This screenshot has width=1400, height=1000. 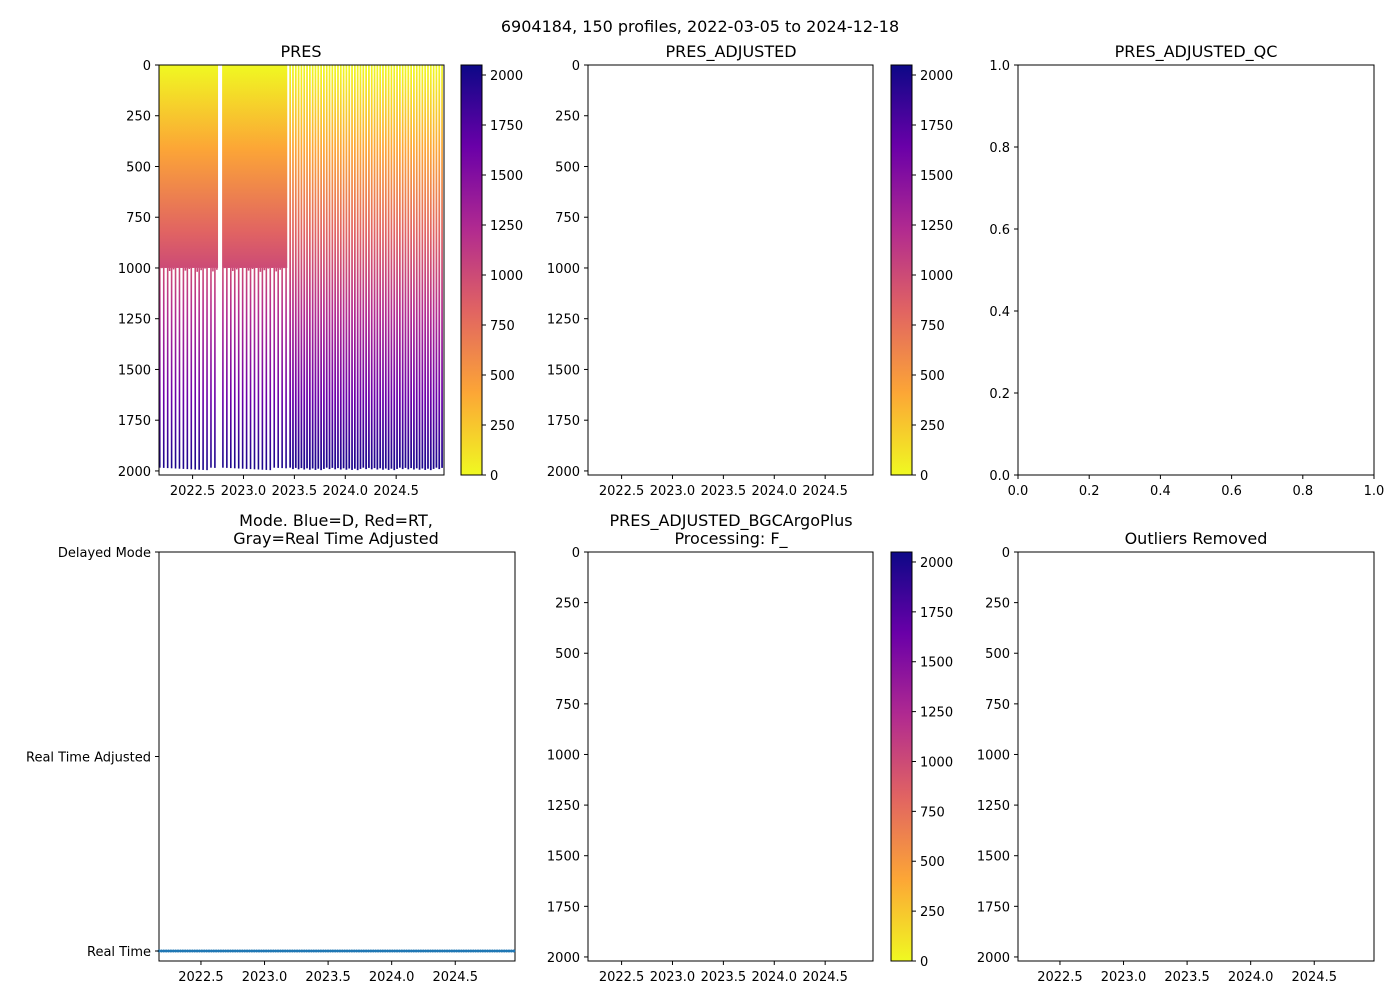 I want to click on colorbar-tick-label: 750, so click(x=932, y=326).